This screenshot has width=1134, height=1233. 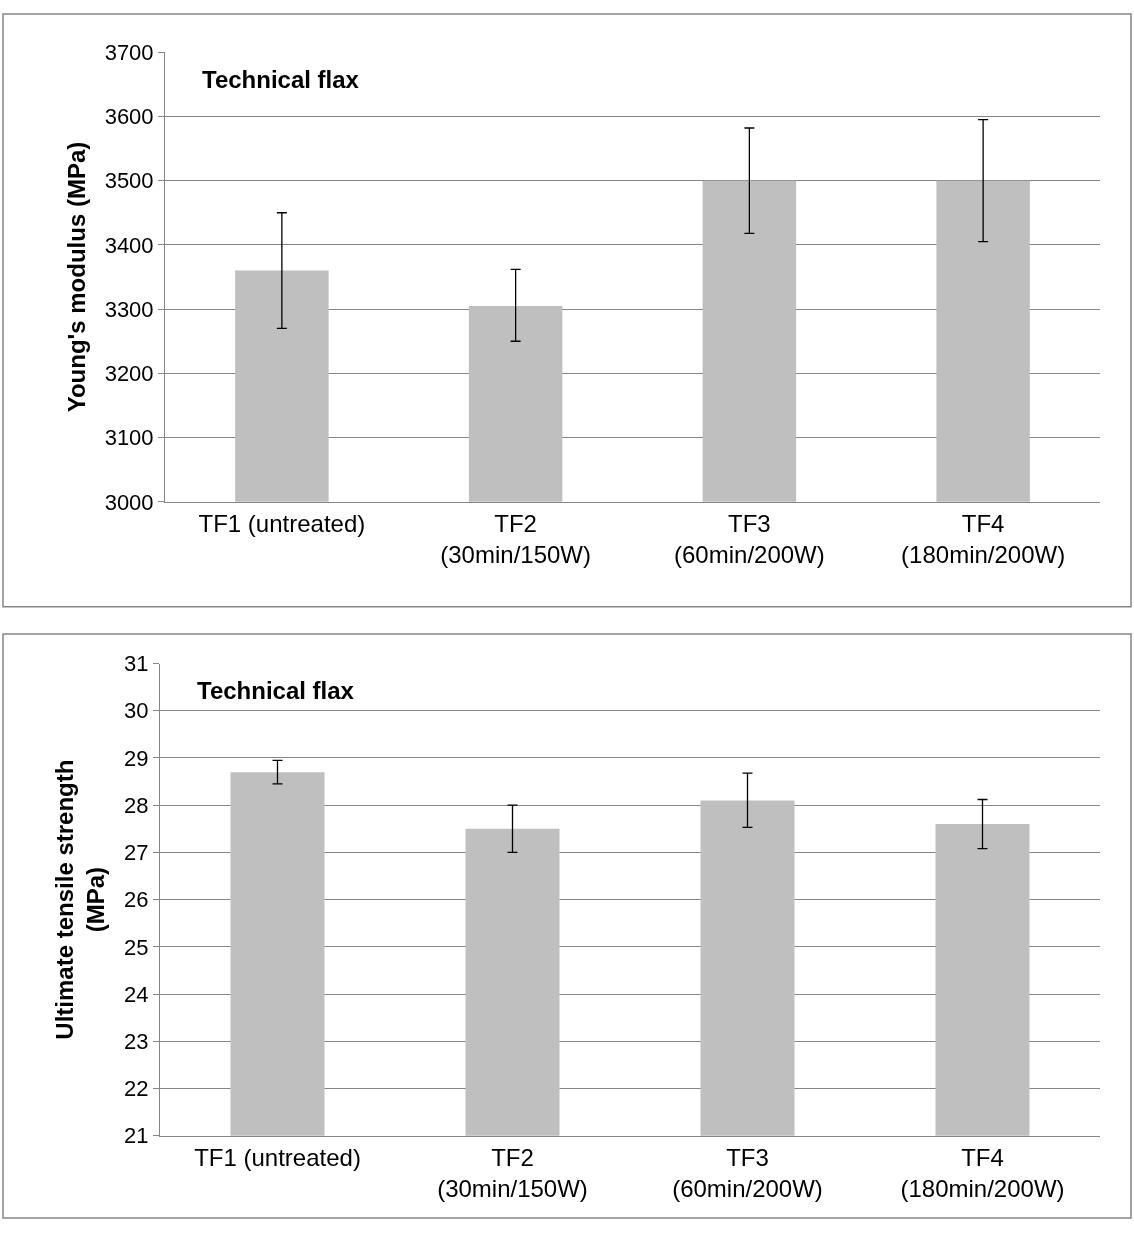 What do you see at coordinates (136, 805) in the screenshot?
I see `y-tick-label: 28` at bounding box center [136, 805].